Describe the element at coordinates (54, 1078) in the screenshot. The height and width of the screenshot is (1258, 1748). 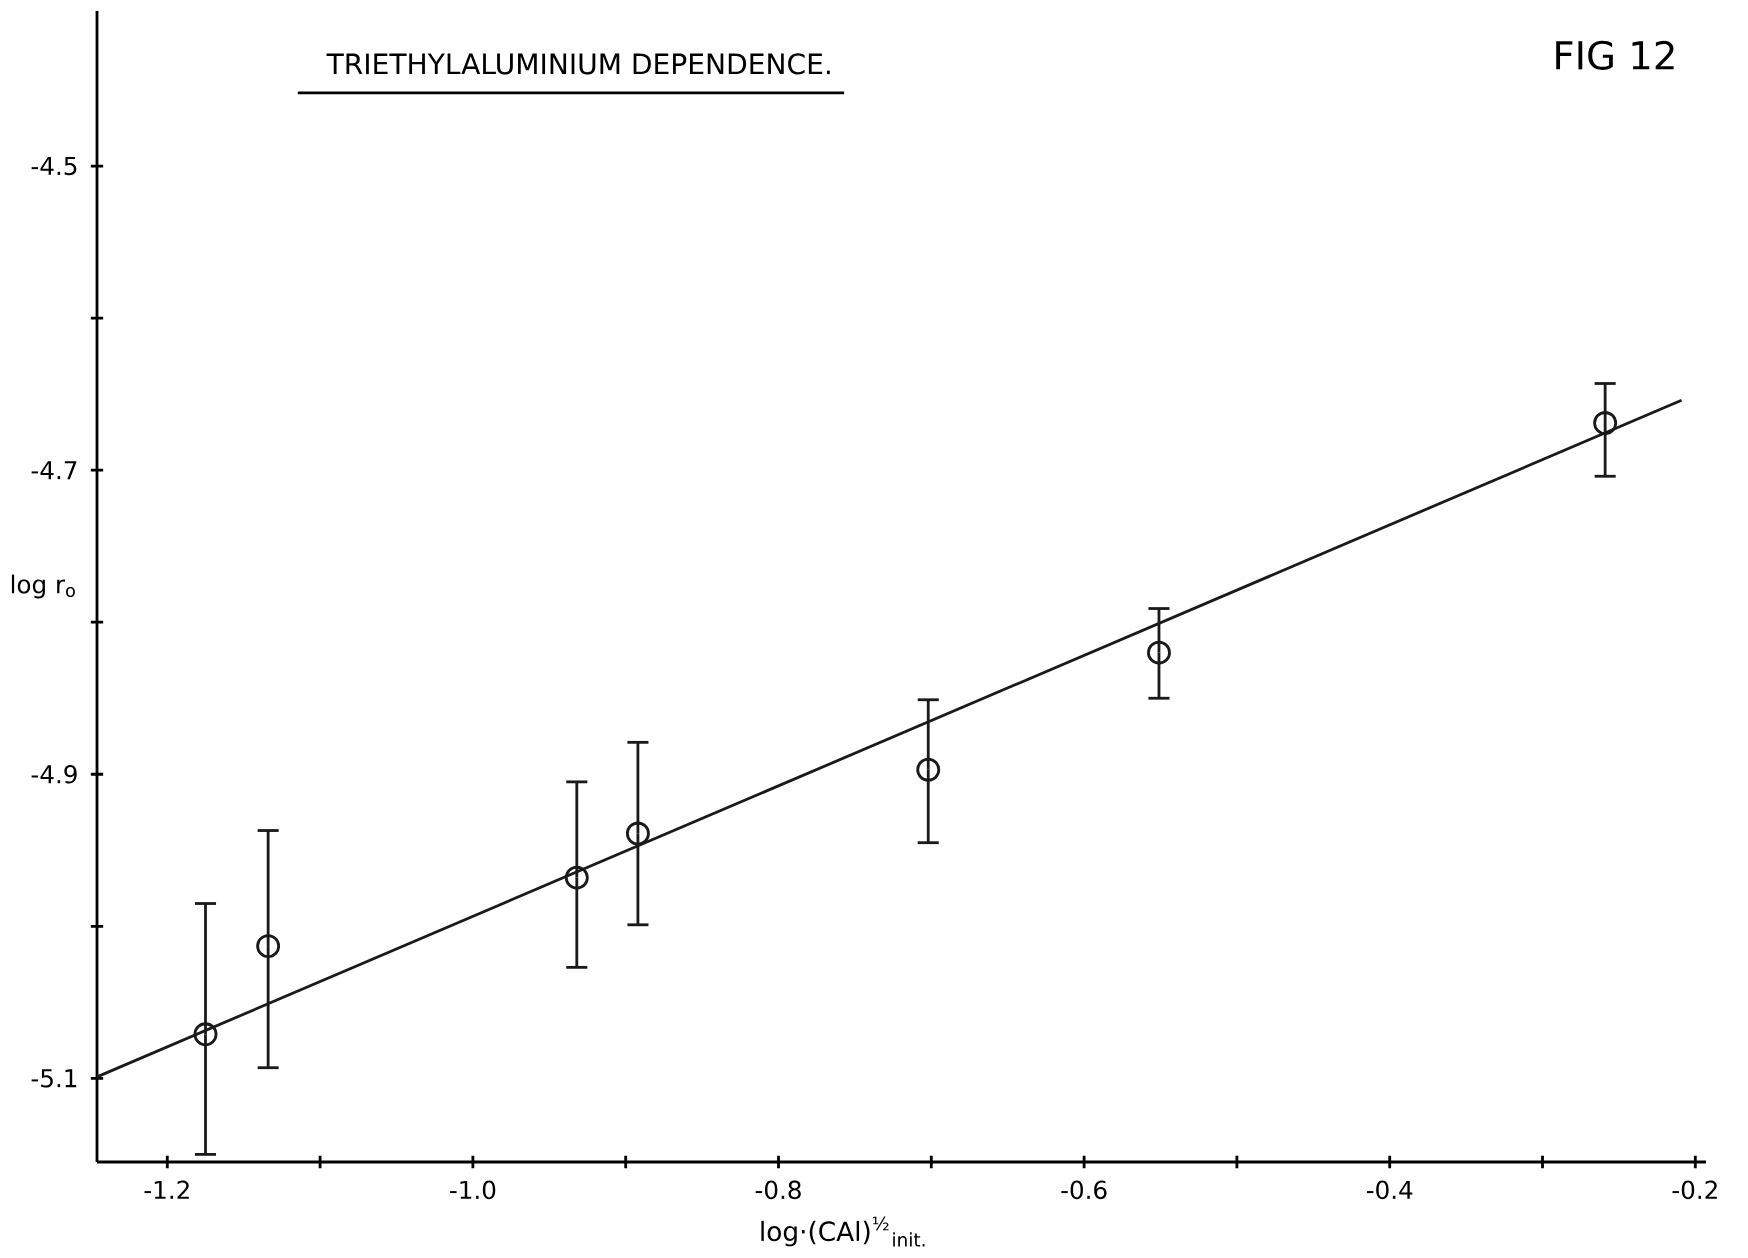
I see `y-tick-label: -5.1` at that location.